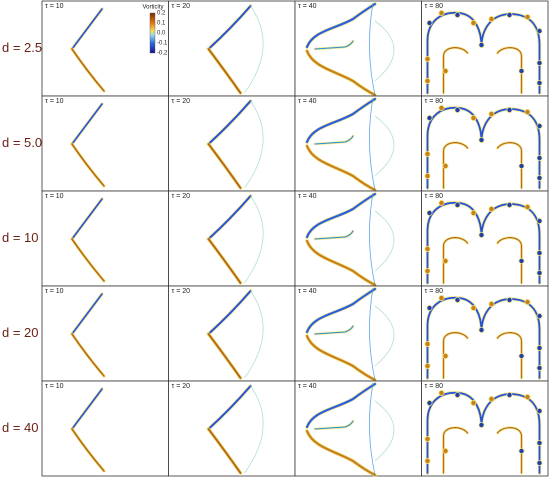 The image size is (550, 480). What do you see at coordinates (22, 47) in the screenshot?
I see `row-label: d = 2.5` at bounding box center [22, 47].